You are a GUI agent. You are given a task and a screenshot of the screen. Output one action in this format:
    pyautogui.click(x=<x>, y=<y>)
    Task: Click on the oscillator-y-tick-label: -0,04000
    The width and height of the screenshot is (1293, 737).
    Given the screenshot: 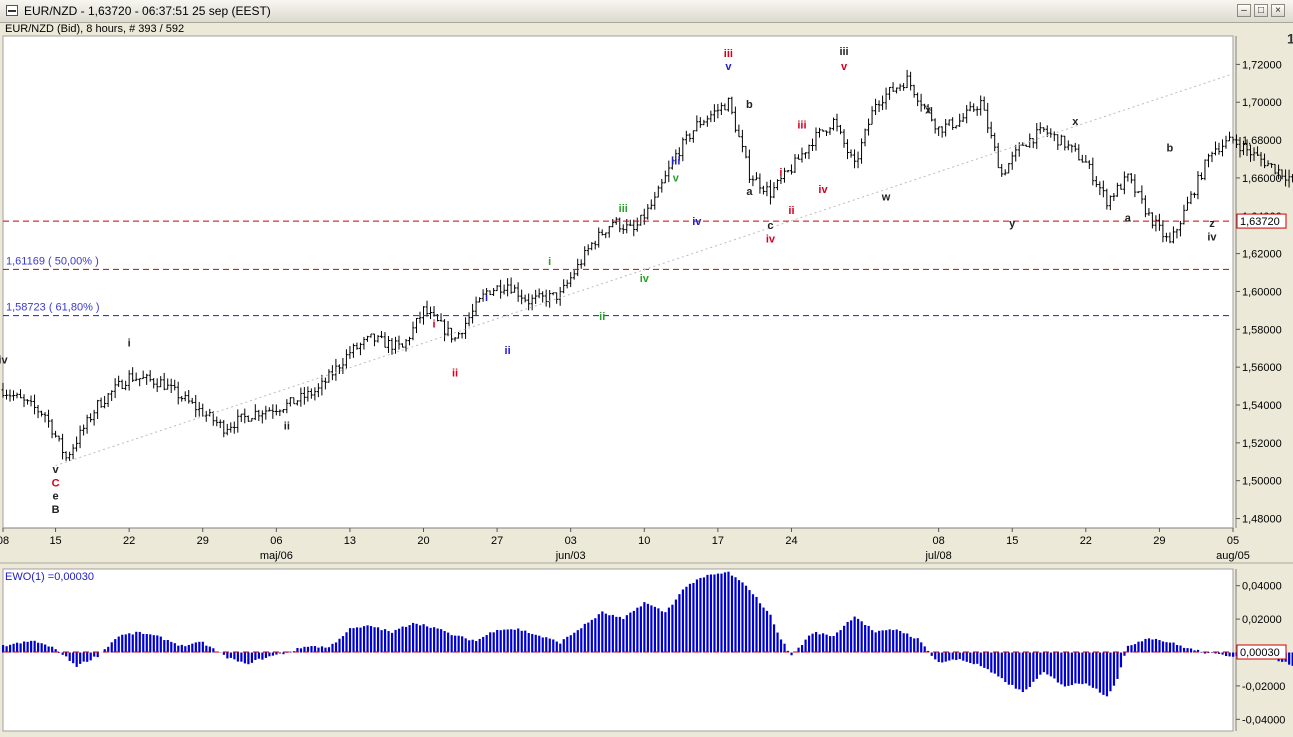 What is the action you would take?
    pyautogui.click(x=1263, y=720)
    